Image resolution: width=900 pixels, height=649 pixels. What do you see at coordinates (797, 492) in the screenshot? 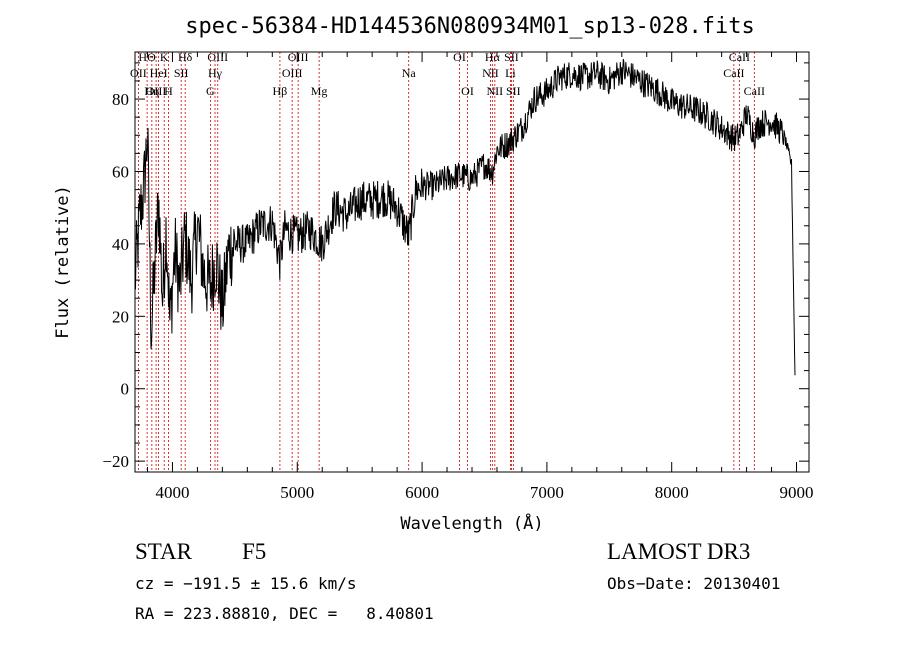
I see `x-tick-label: 9000` at bounding box center [797, 492].